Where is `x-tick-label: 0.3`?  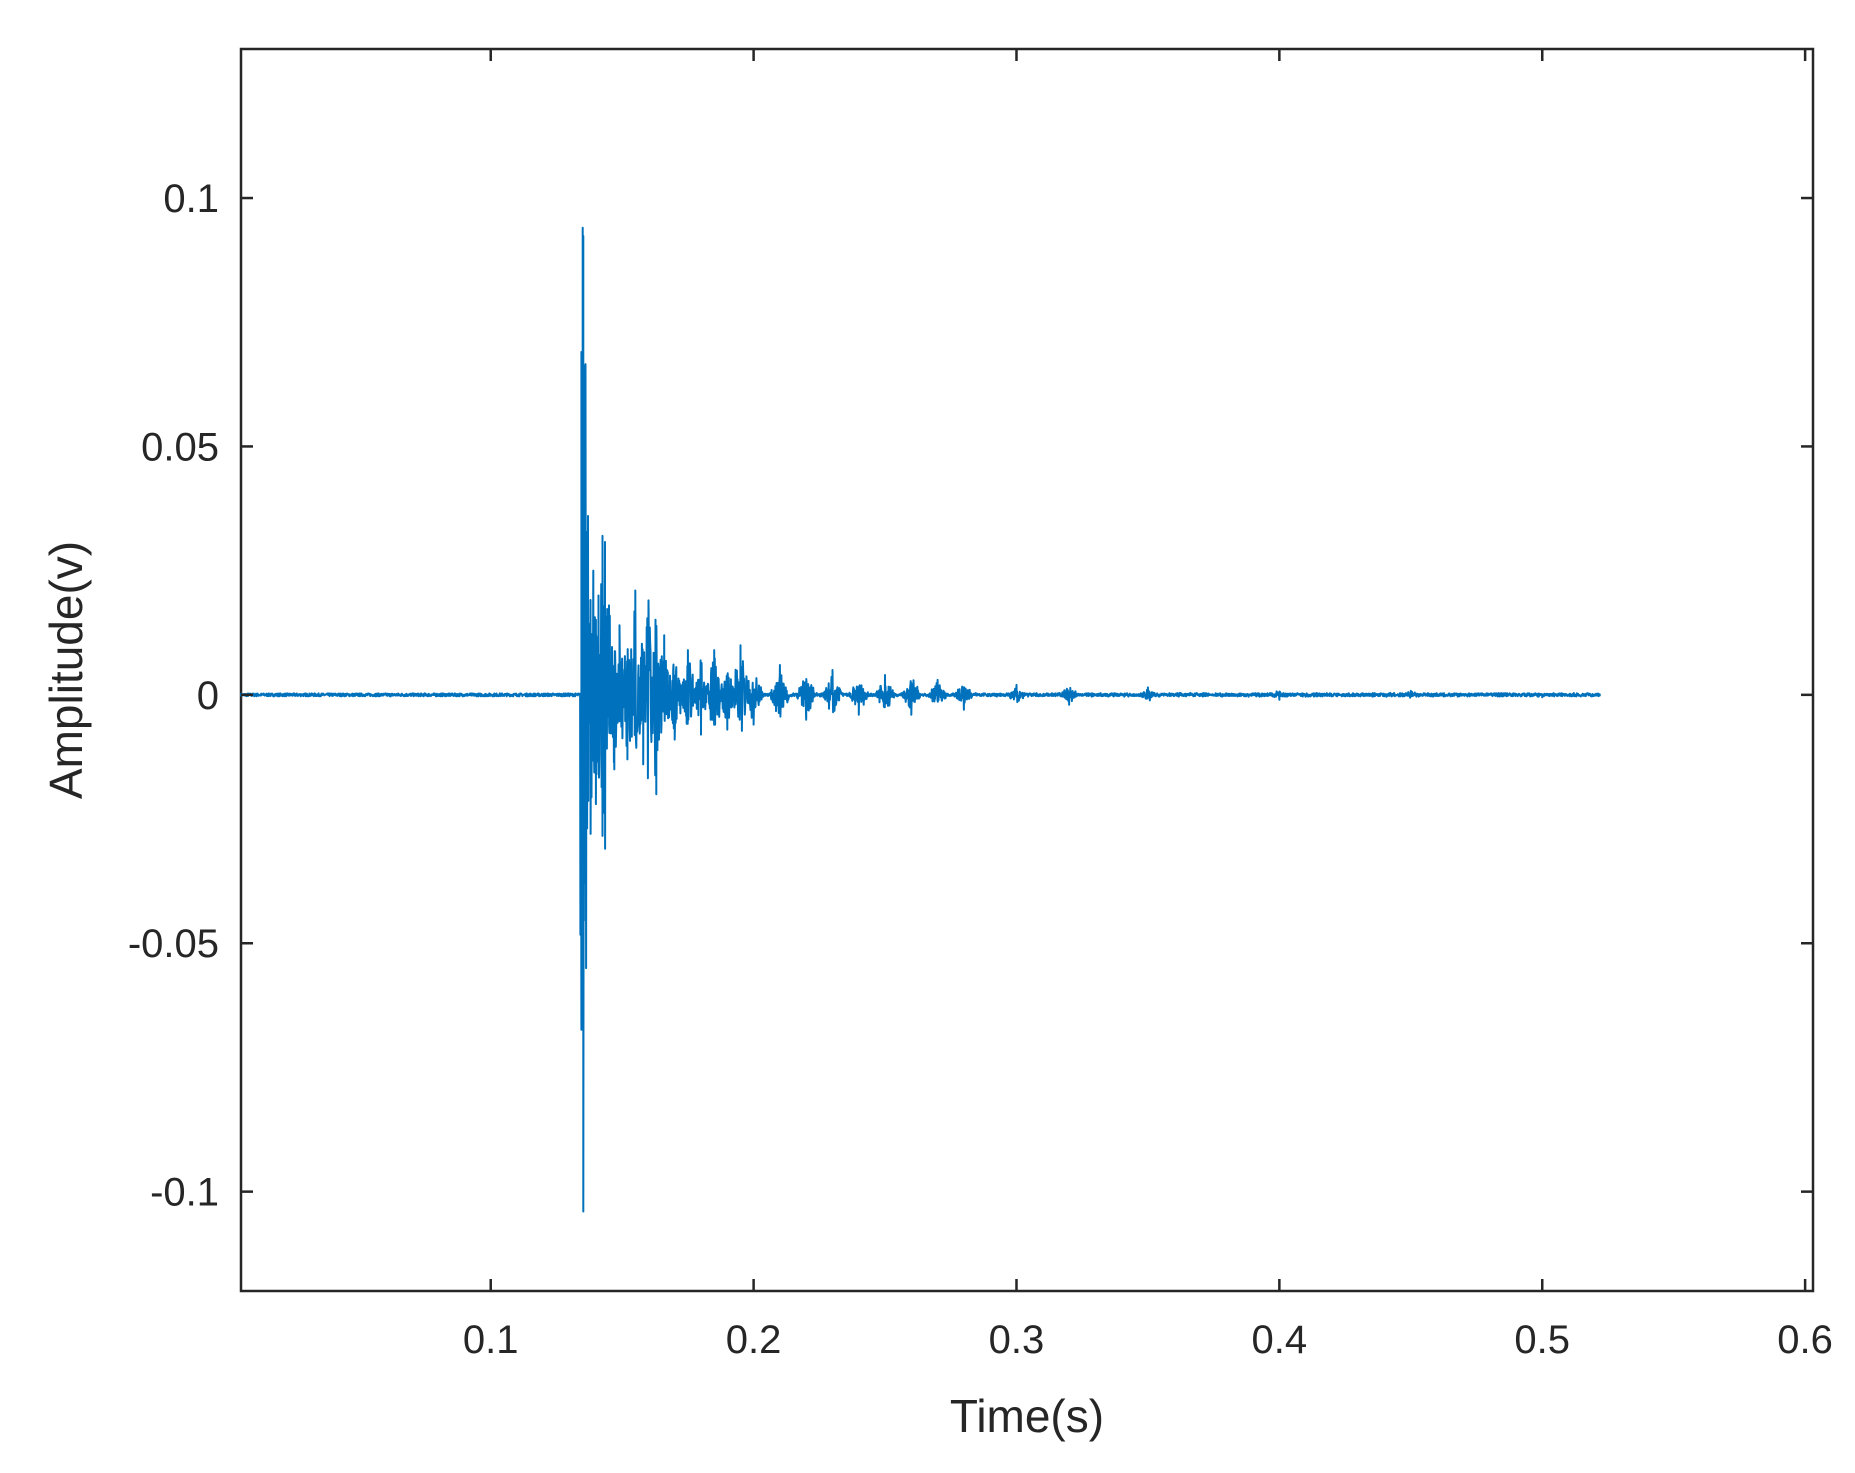 x-tick-label: 0.3 is located at coordinates (1017, 1340).